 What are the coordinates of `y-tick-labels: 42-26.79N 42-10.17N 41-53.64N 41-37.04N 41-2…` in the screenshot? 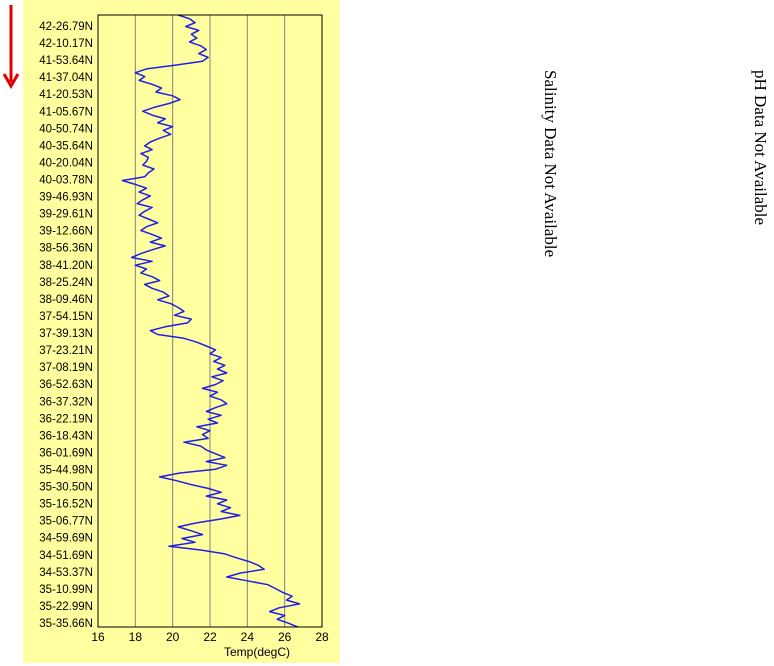 It's located at (66, 325).